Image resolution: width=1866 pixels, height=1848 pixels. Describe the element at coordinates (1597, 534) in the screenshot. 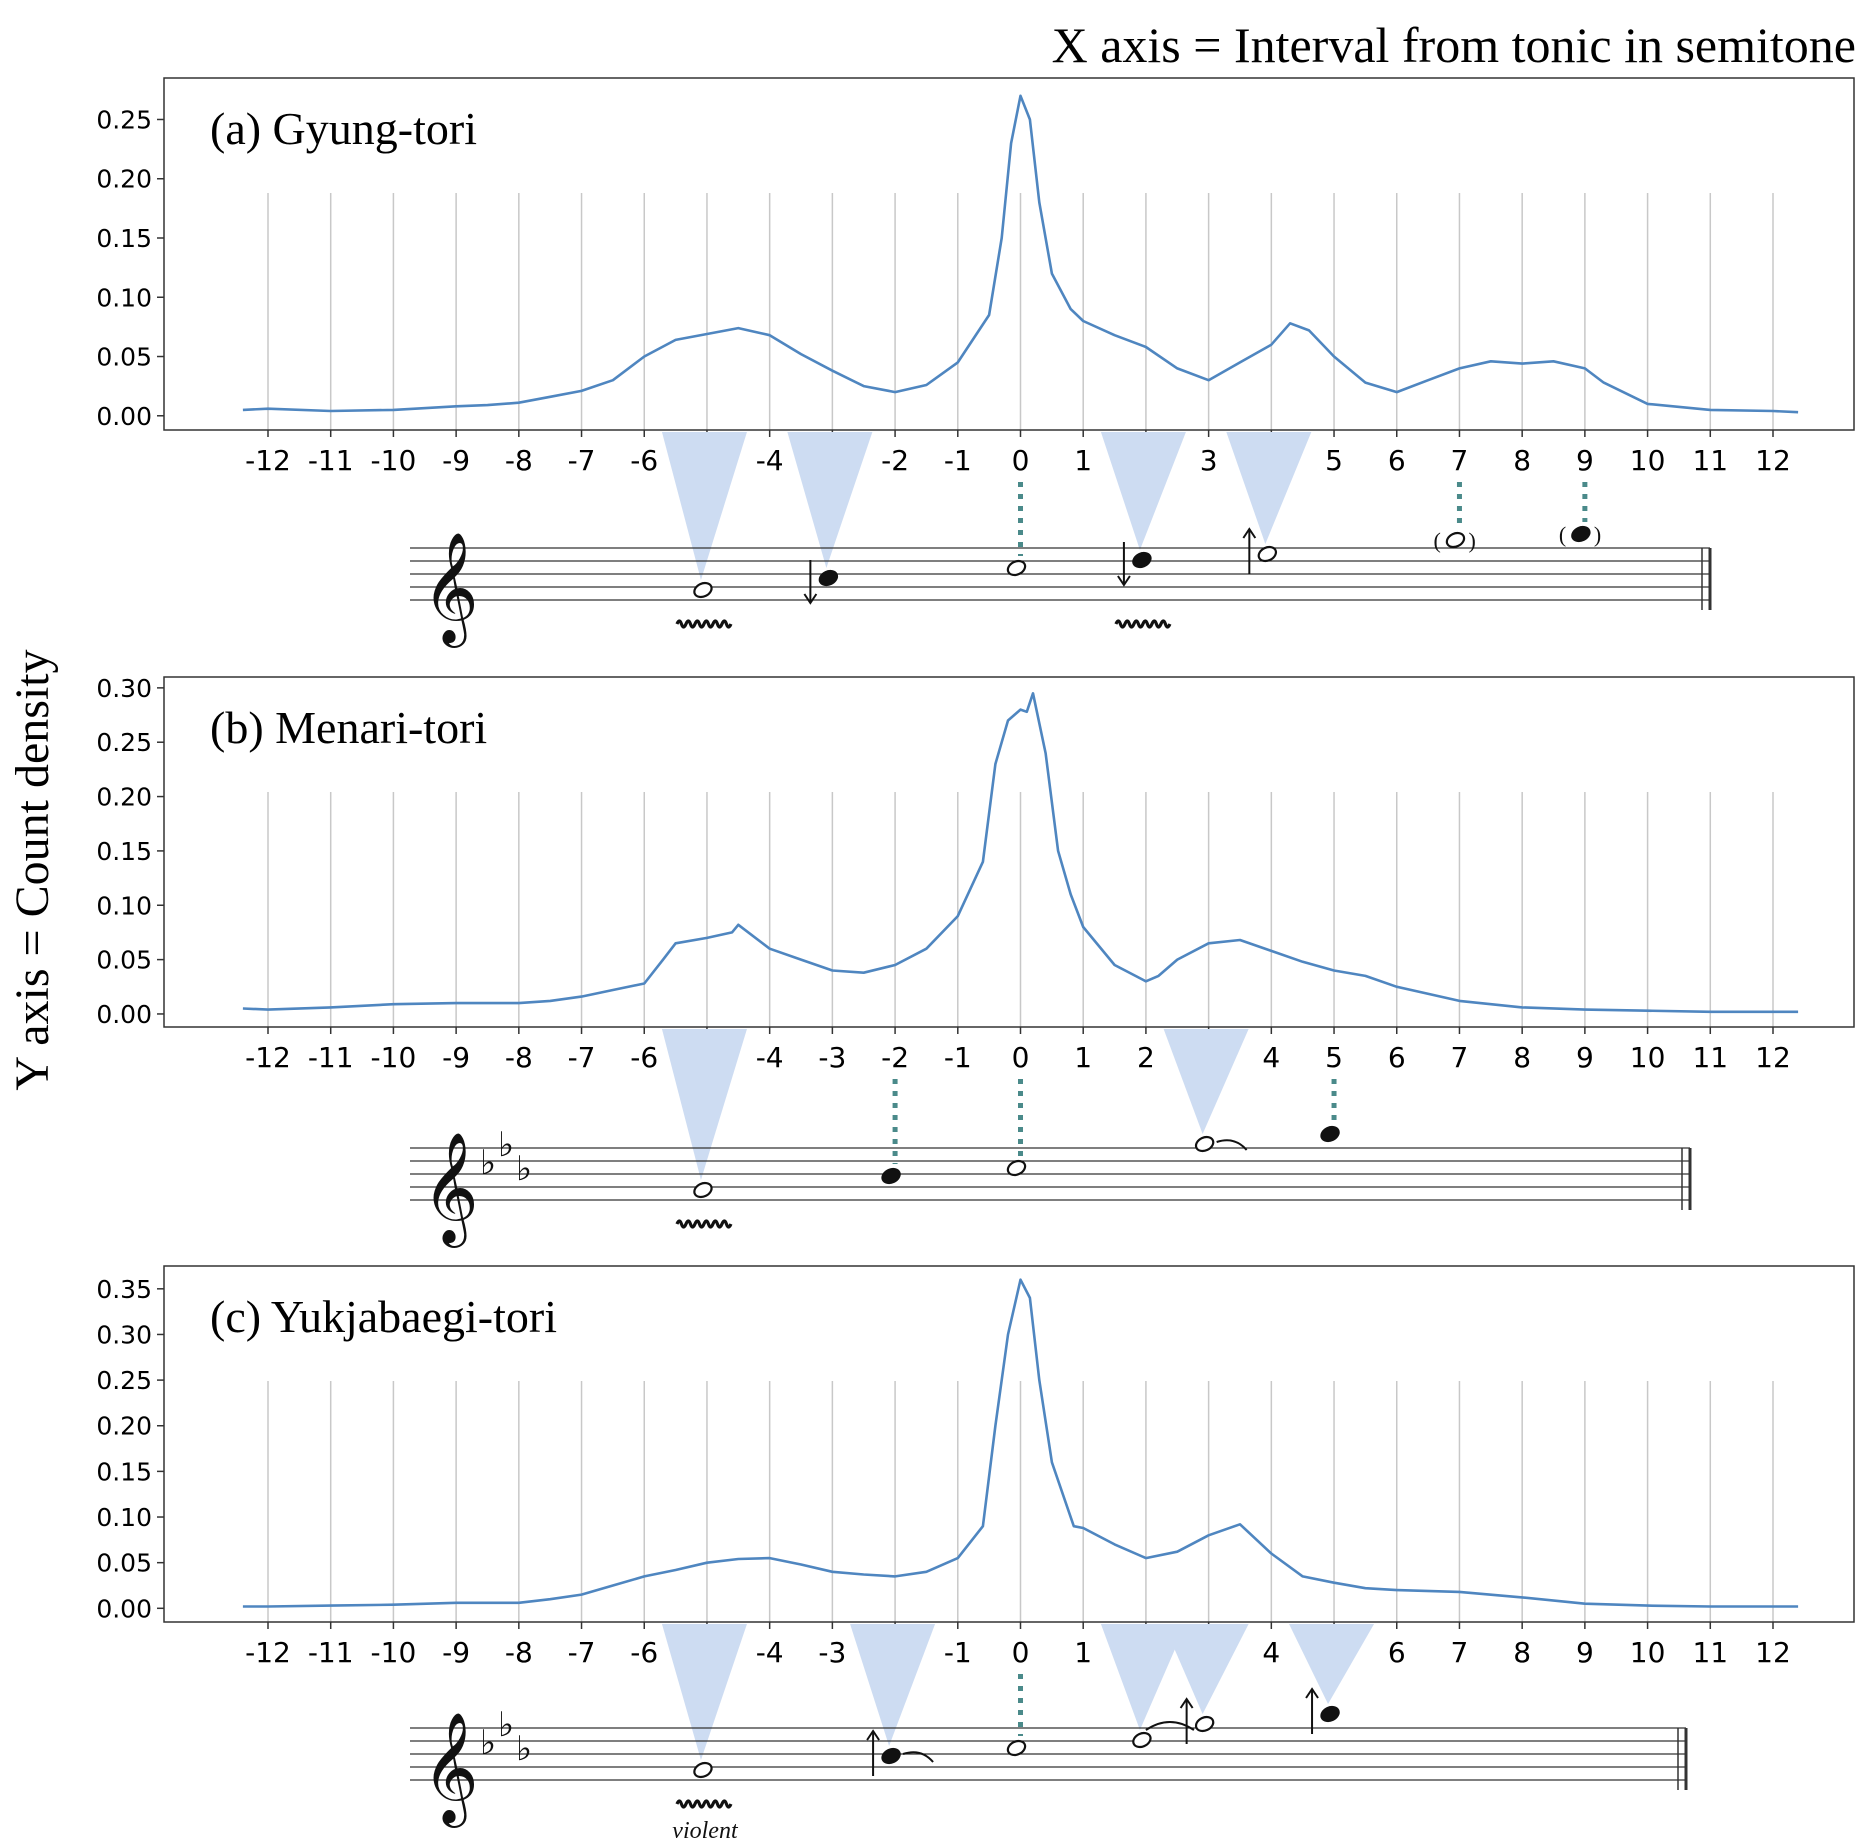

I see `paren-right: )` at that location.